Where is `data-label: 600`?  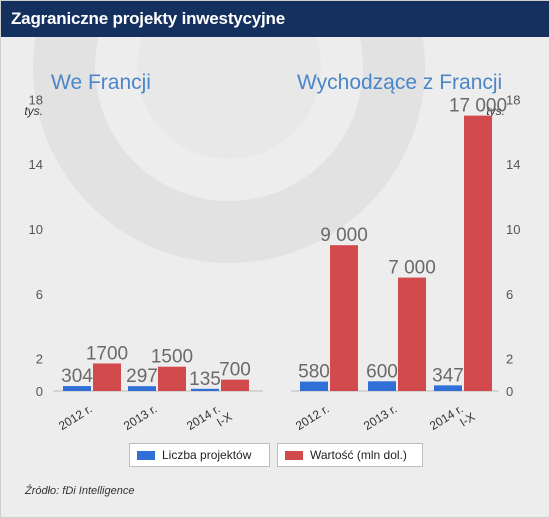
data-label: 600 is located at coordinates (382, 371).